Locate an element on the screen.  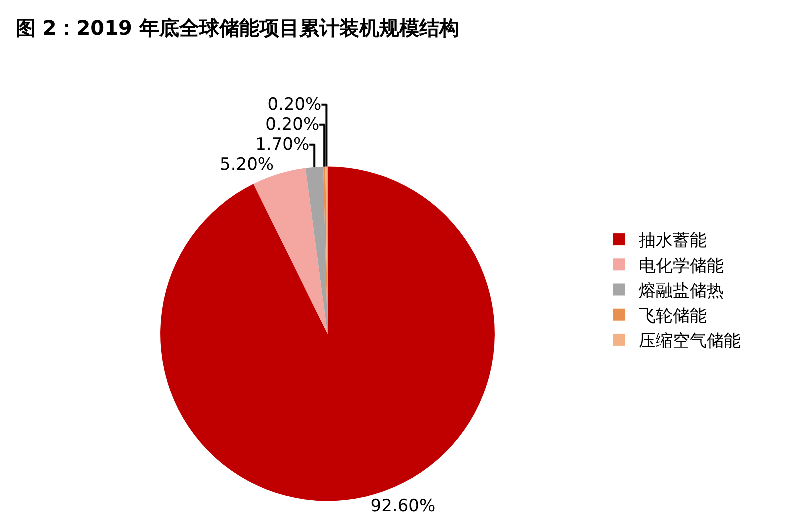
legend-label: 电化学储能 is located at coordinates (681, 266).